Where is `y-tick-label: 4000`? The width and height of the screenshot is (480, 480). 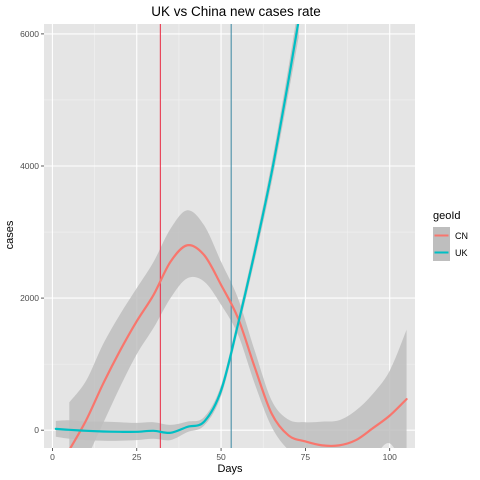 y-tick-label: 4000 is located at coordinates (29, 166).